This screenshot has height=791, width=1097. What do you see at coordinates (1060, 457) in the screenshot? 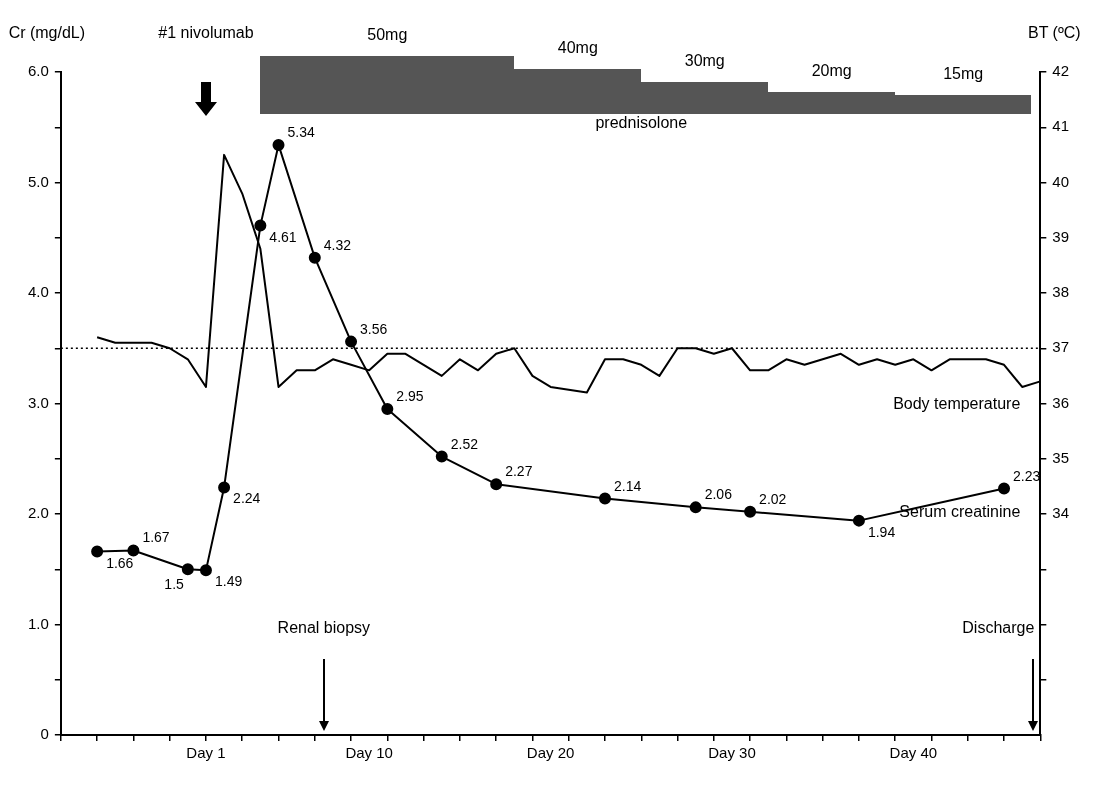
I see `y2-tick-label: 35` at bounding box center [1060, 457].